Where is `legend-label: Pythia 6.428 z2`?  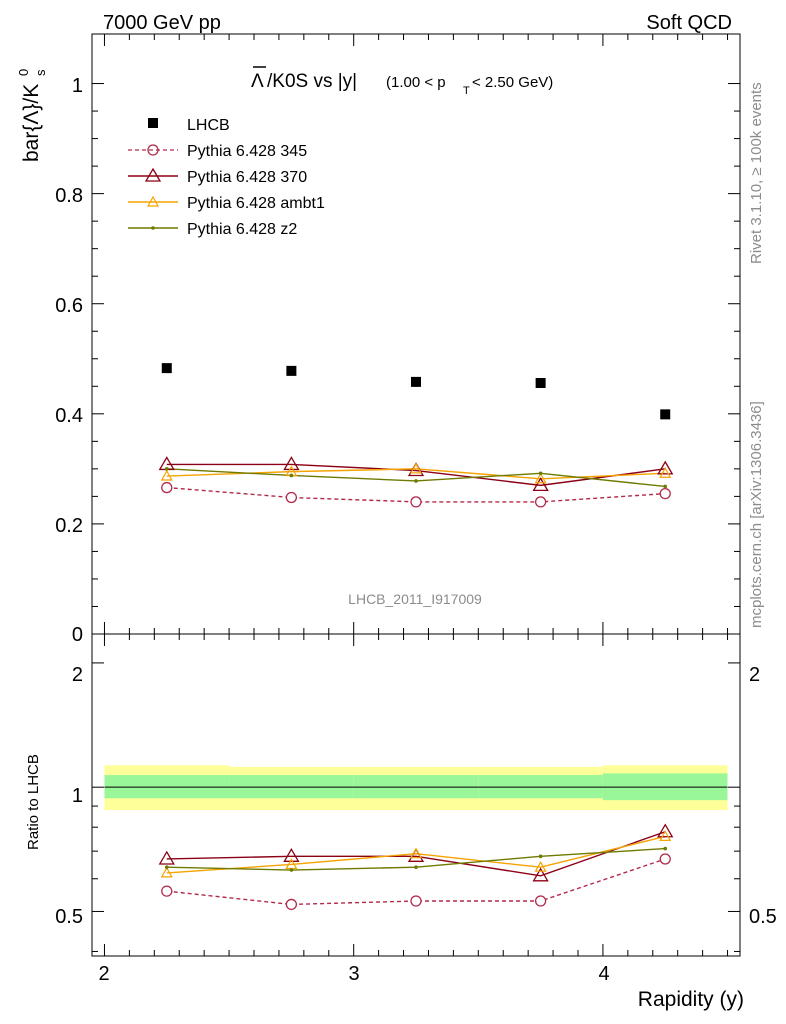 legend-label: Pythia 6.428 z2 is located at coordinates (242, 229).